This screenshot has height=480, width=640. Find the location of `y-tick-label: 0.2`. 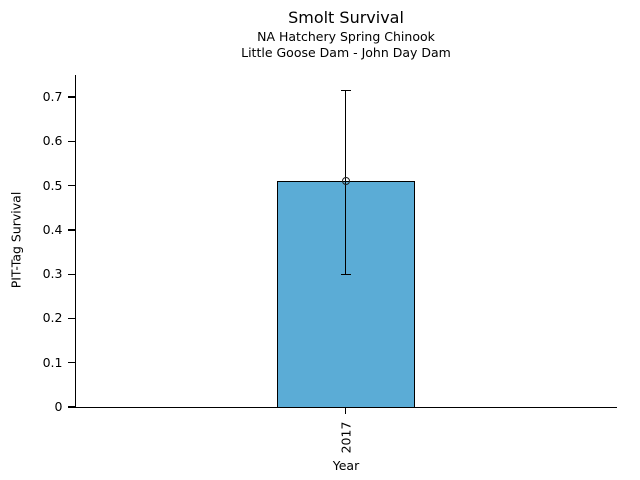

y-tick-label: 0.2 is located at coordinates (52, 318).